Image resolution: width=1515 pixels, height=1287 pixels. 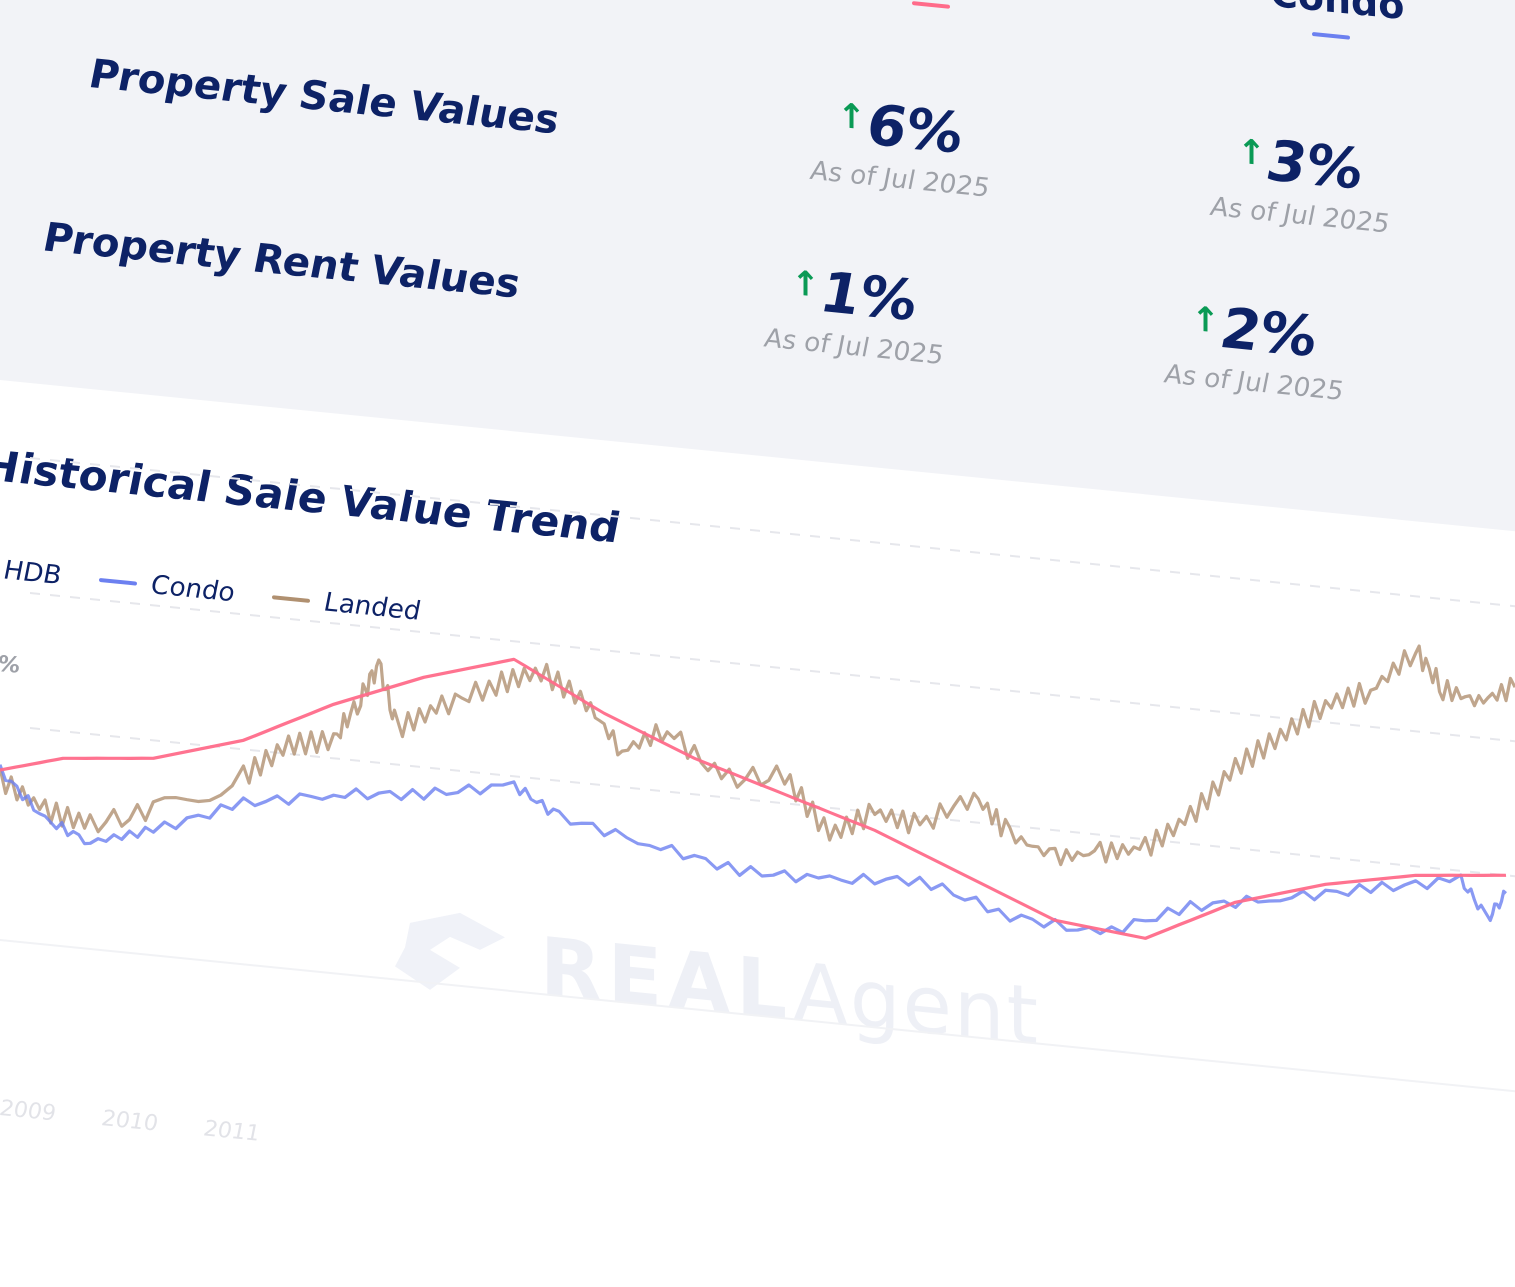 I want to click on watermark-logo-icon, so click(x=450, y=951).